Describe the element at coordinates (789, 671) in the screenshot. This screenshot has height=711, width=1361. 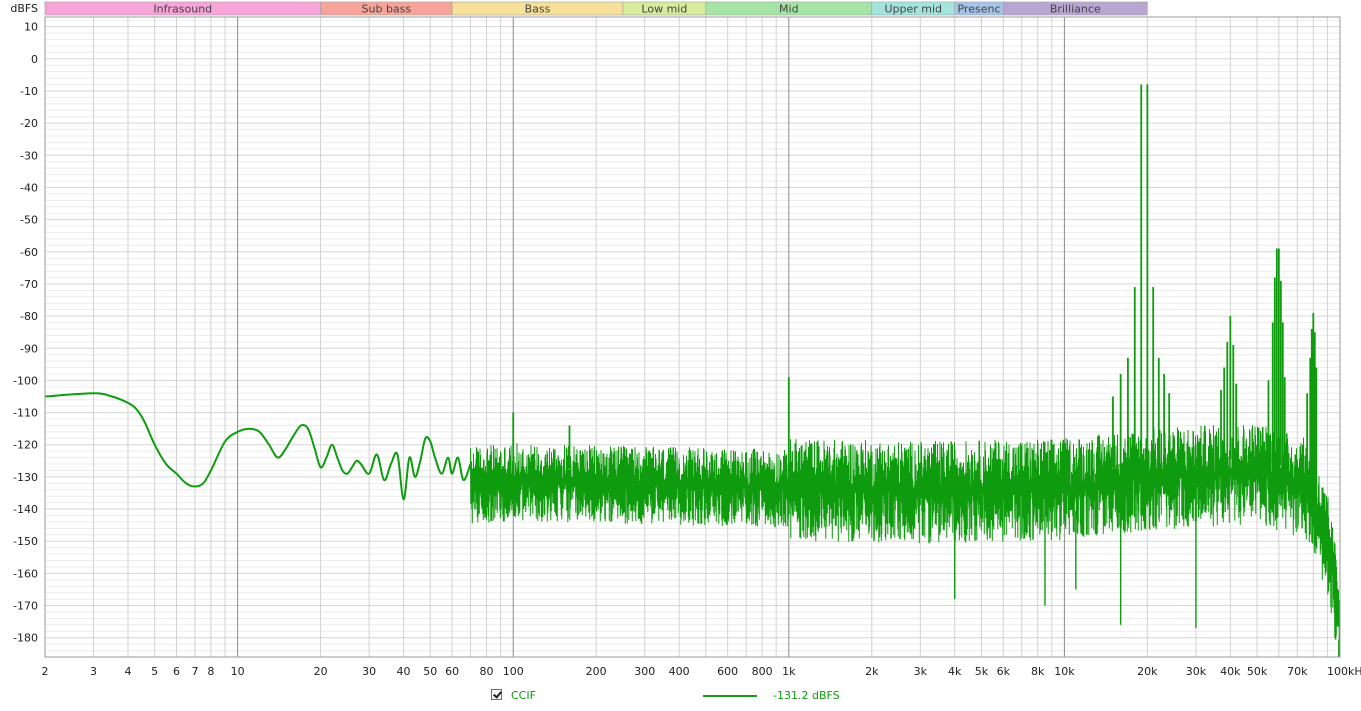
I see `x-tick-label: 1k` at that location.